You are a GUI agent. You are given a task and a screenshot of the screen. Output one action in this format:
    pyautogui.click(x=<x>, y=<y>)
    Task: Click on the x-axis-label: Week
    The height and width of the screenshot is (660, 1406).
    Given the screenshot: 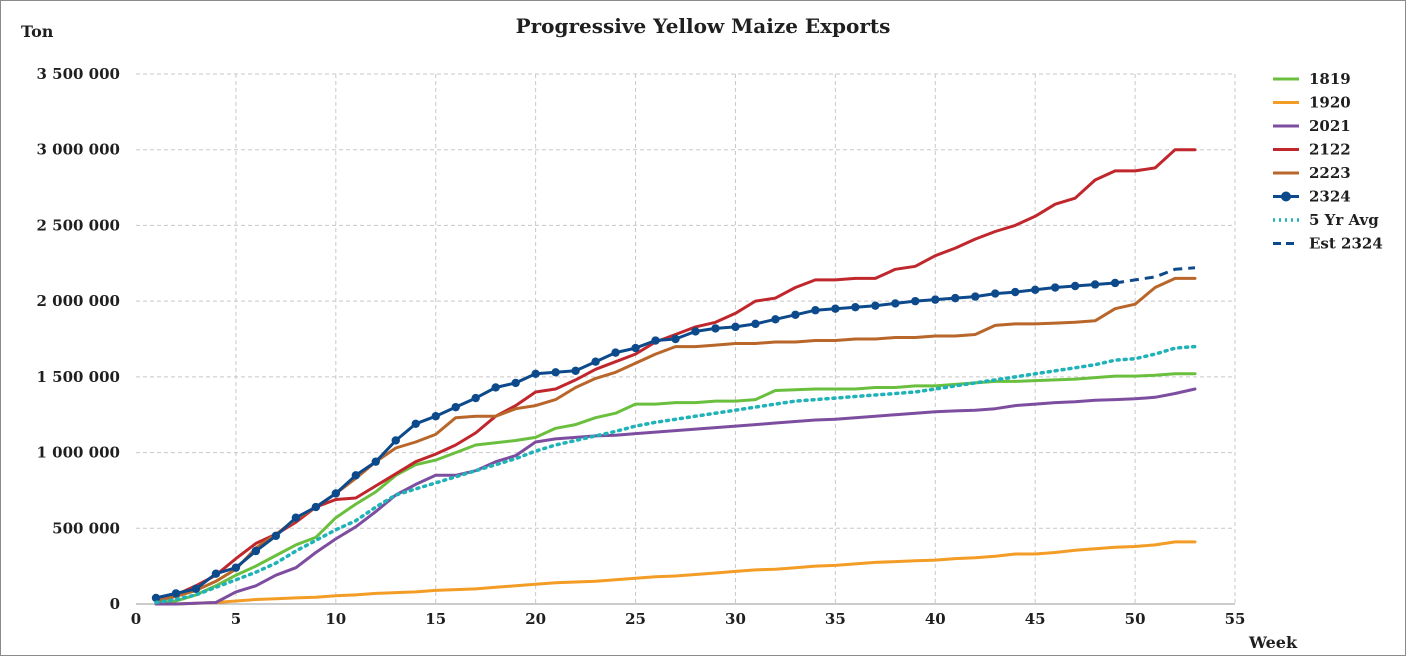 What is the action you would take?
    pyautogui.click(x=1273, y=642)
    